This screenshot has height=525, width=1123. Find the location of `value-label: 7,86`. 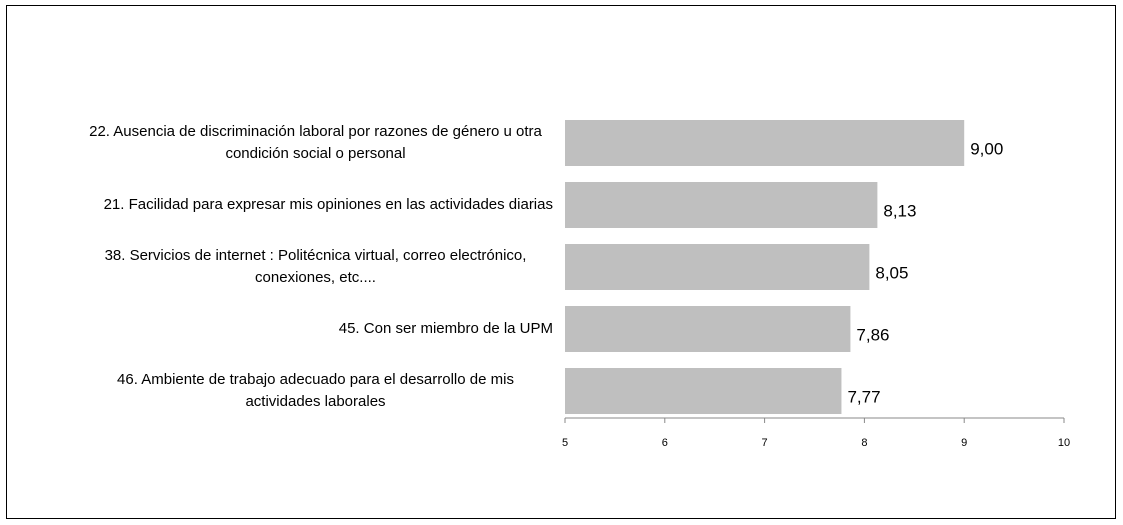

value-label: 7,86 is located at coordinates (872, 334).